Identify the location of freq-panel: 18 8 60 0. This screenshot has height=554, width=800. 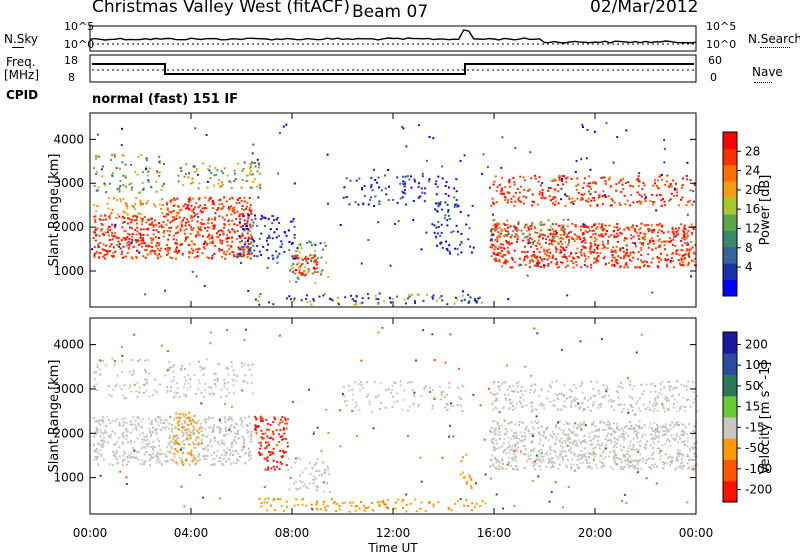
(393, 69).